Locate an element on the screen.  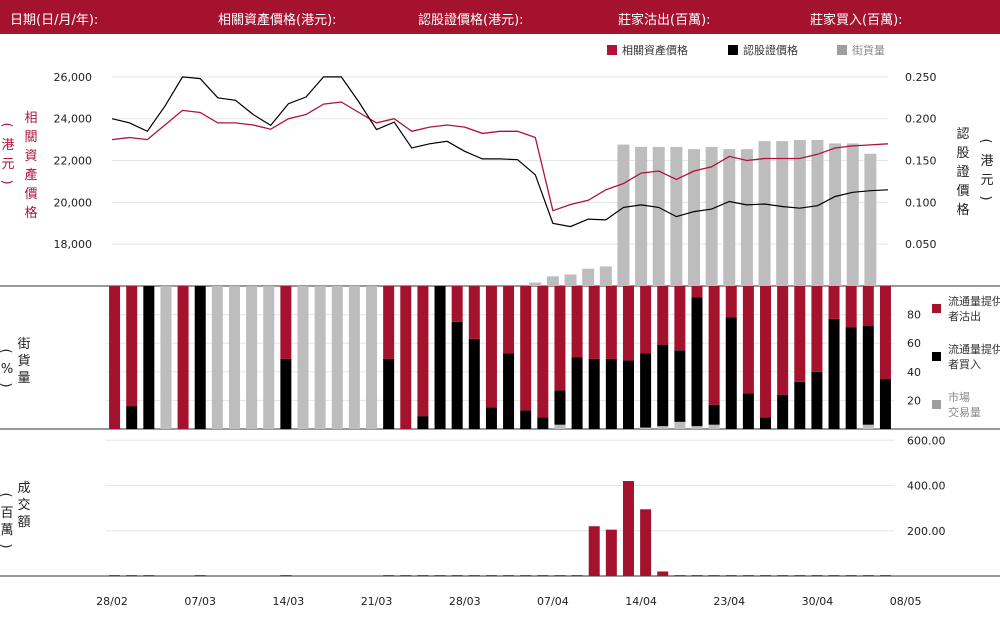
mid-axis-title-col1: 街貨量 is located at coordinates (23, 361).